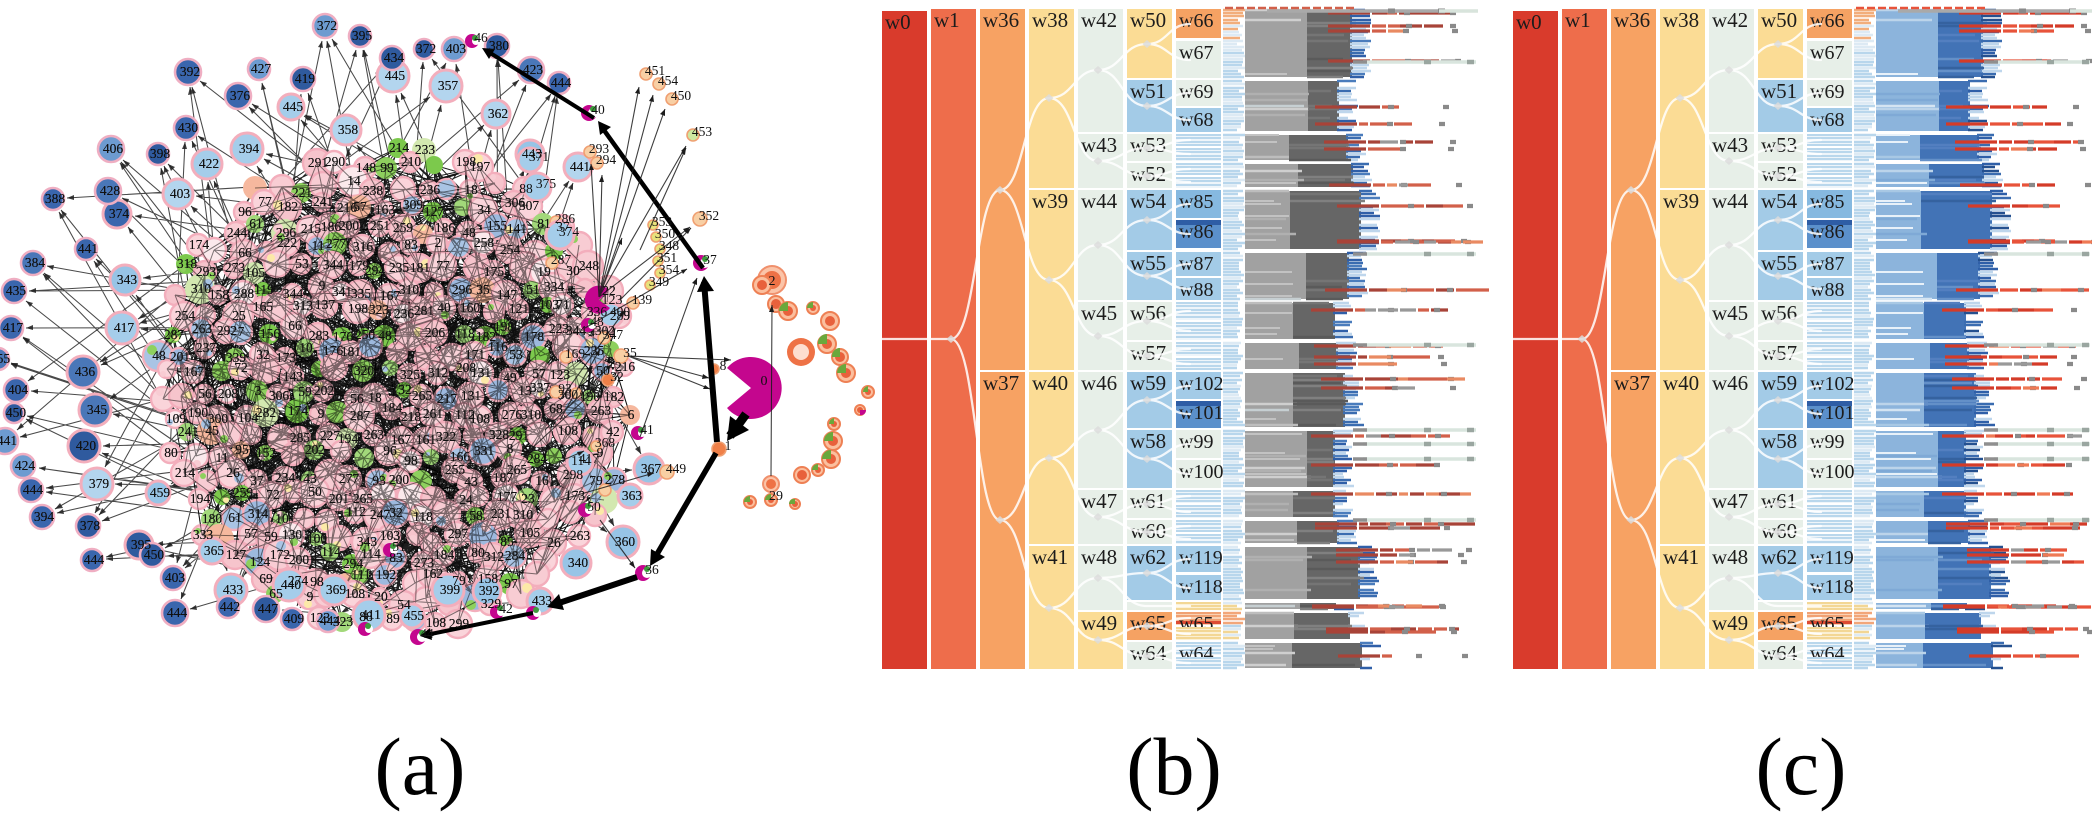 This screenshot has height=822, width=2092. I want to click on svg-text: 347, so click(613, 334).